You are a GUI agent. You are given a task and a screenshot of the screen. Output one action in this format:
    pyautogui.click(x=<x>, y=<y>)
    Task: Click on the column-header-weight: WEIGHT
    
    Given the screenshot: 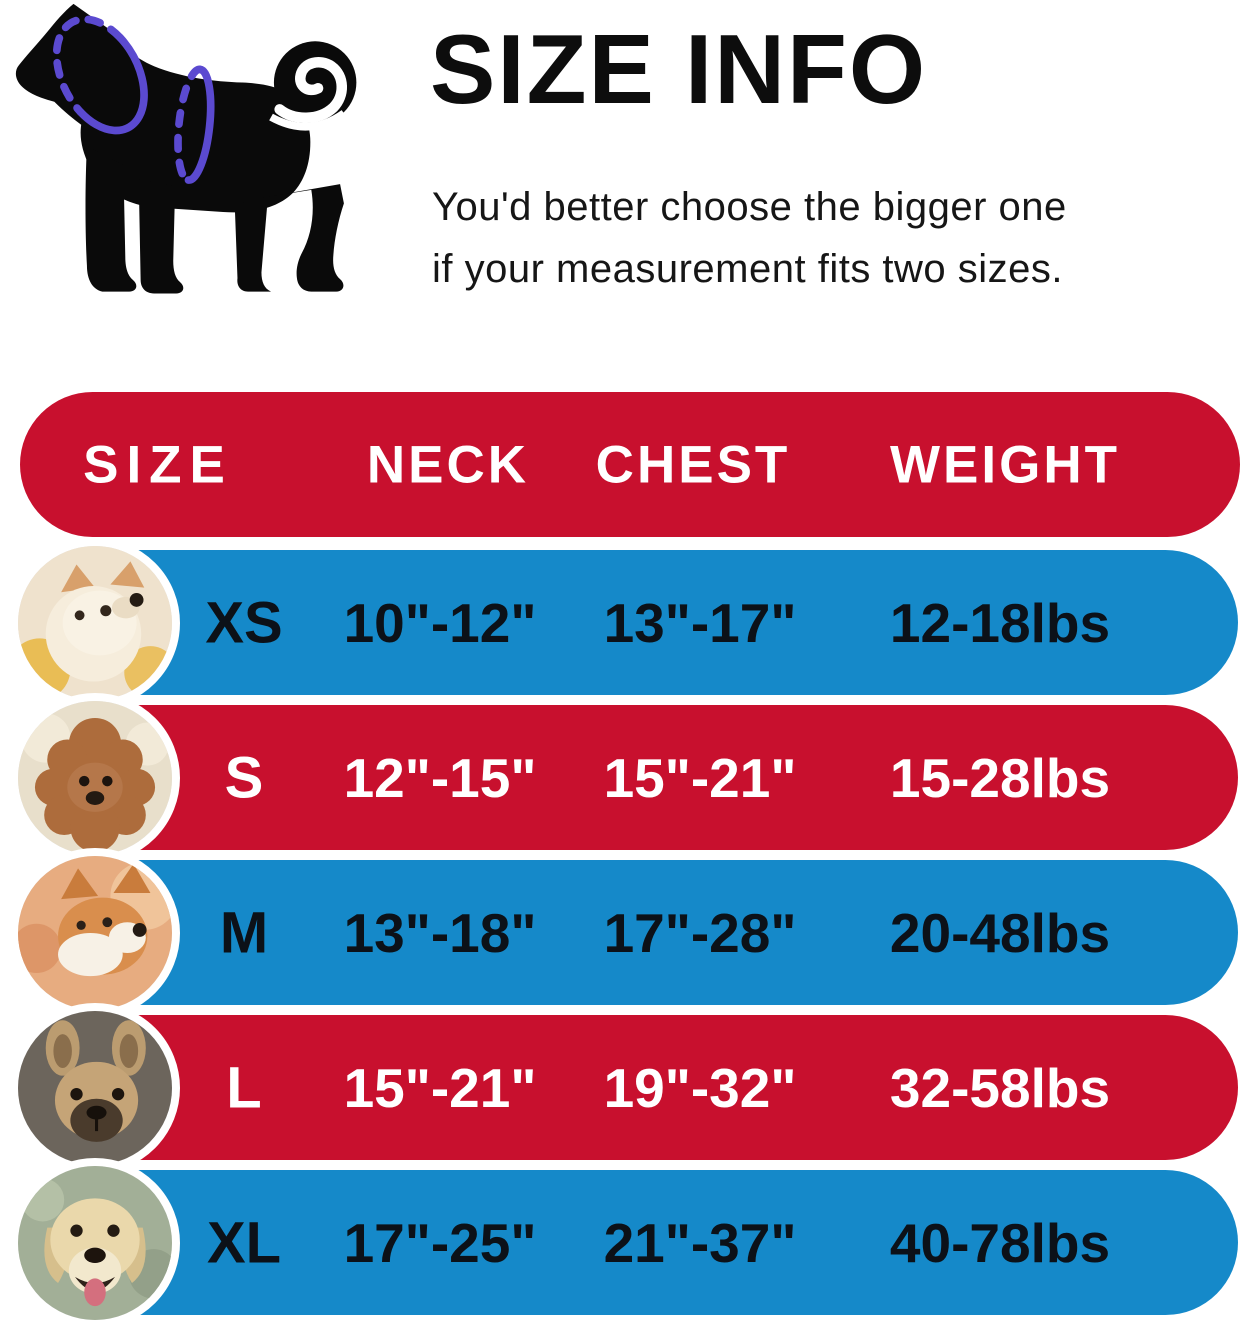 What is the action you would take?
    pyautogui.click(x=1005, y=464)
    